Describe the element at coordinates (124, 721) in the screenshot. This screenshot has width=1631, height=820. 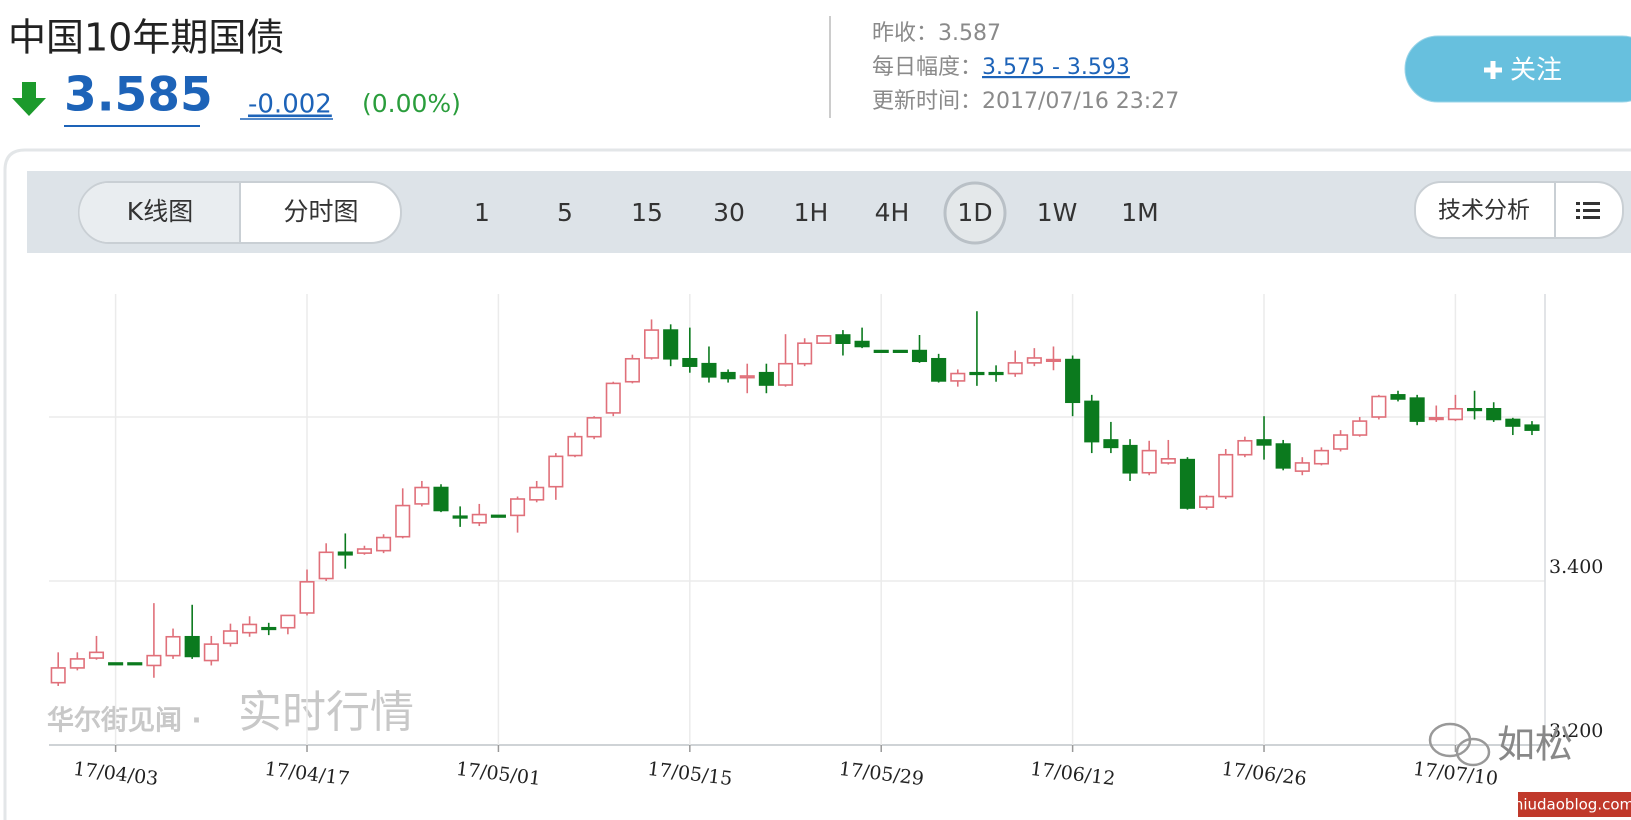
I see `watermark-source: 华尔街见闻 ·` at that location.